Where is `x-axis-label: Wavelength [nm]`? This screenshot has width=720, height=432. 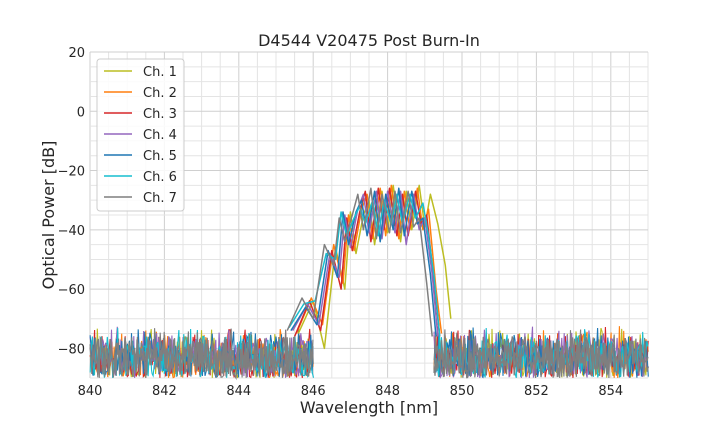
x-axis-label: Wavelength [nm] is located at coordinates (369, 407).